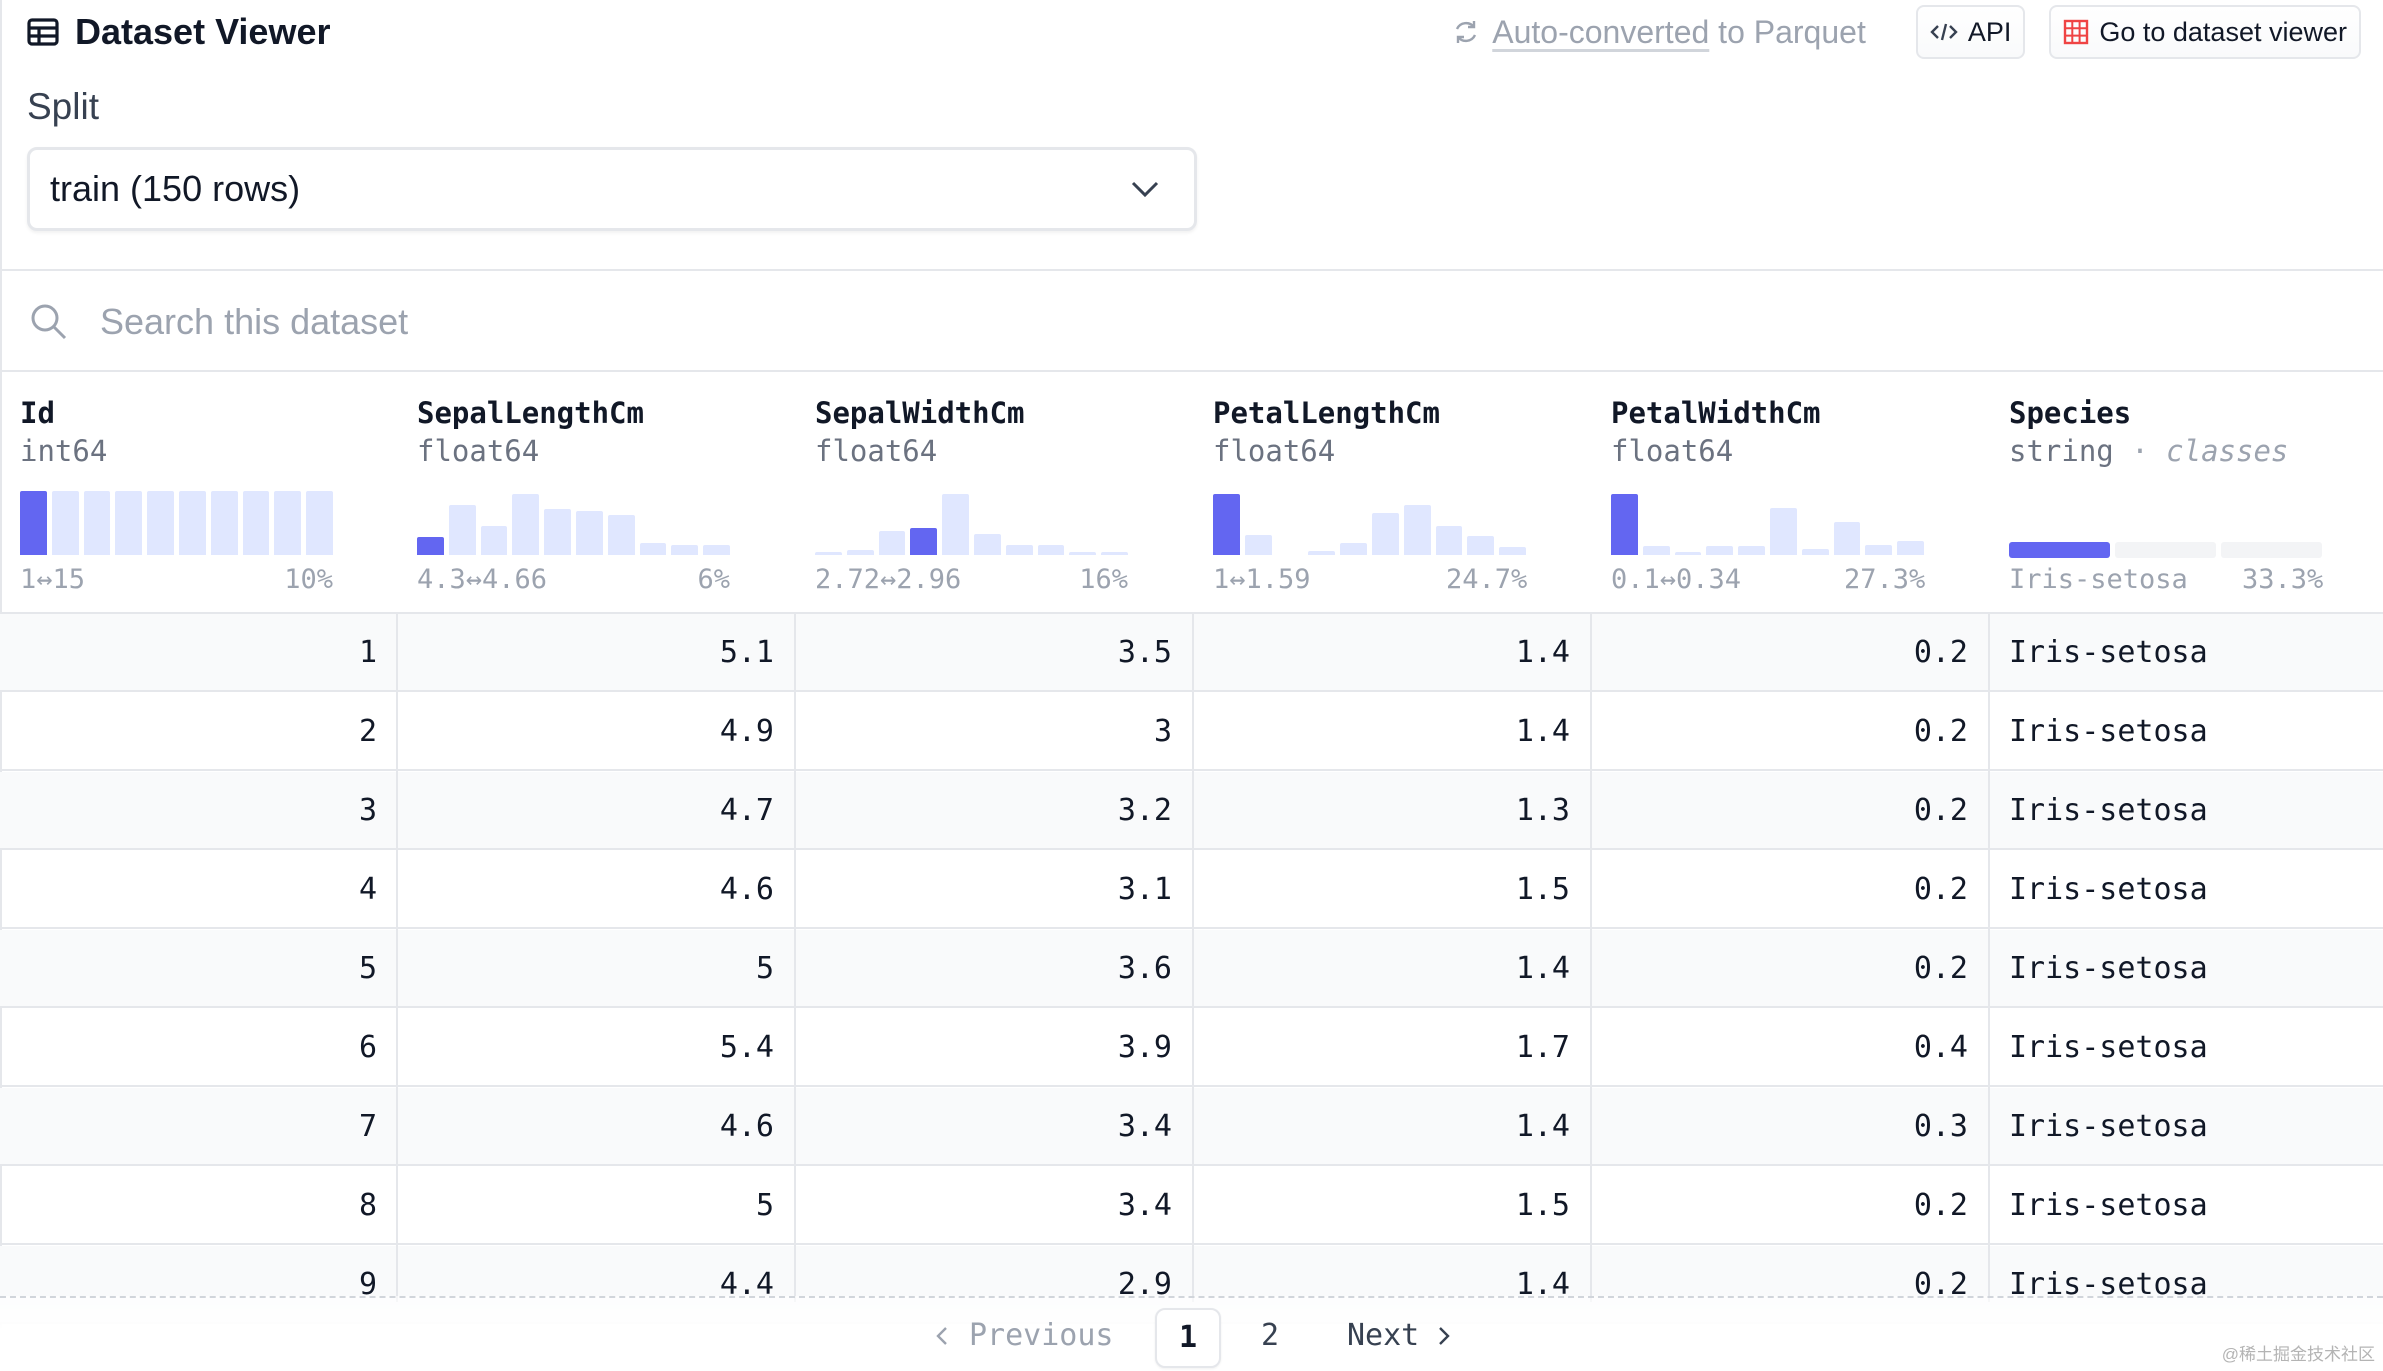 The width and height of the screenshot is (2383, 1371). I want to click on table-row: 4 4.6 3.1 1.5 0.2 Iris-setosa, so click(1191, 890).